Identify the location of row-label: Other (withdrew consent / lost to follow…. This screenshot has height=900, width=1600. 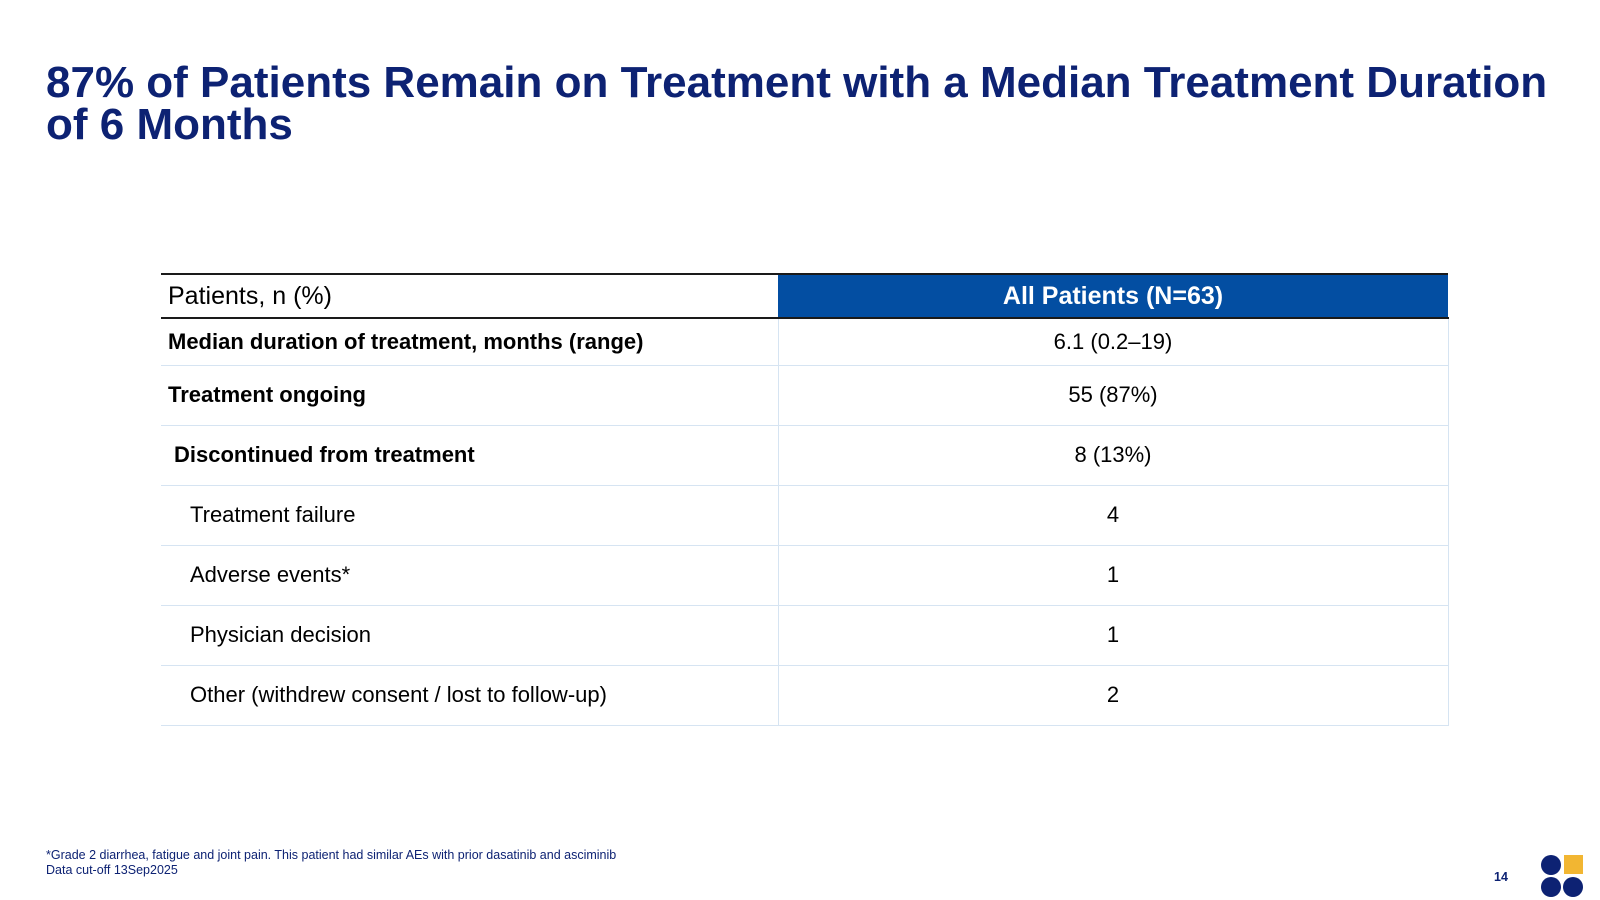
(469, 695).